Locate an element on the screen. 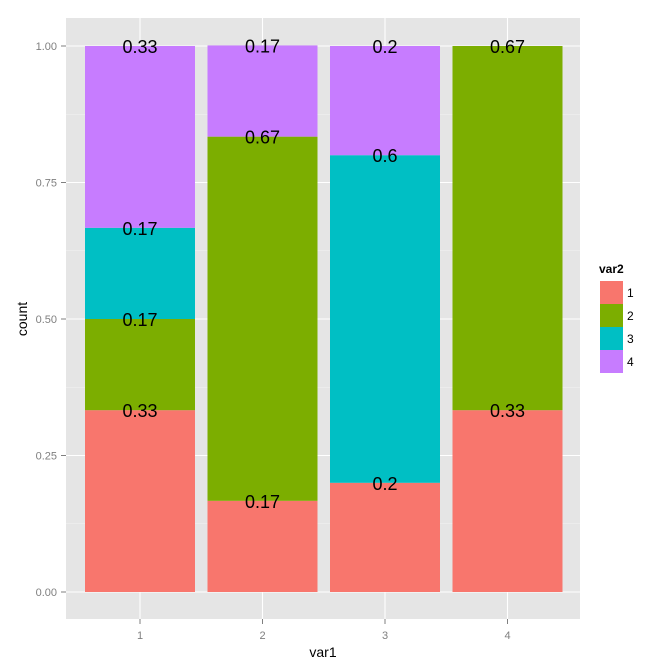 Image resolution: width=672 pixels, height=672 pixels. y-tick-label: 0.50 is located at coordinates (46, 320).